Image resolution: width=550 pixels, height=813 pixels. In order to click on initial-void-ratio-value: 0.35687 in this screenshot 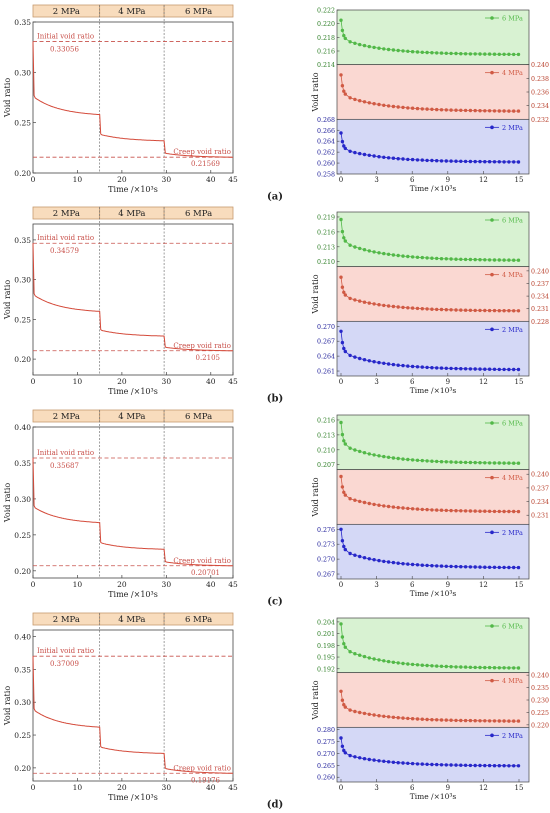, I will do `click(64, 466)`.